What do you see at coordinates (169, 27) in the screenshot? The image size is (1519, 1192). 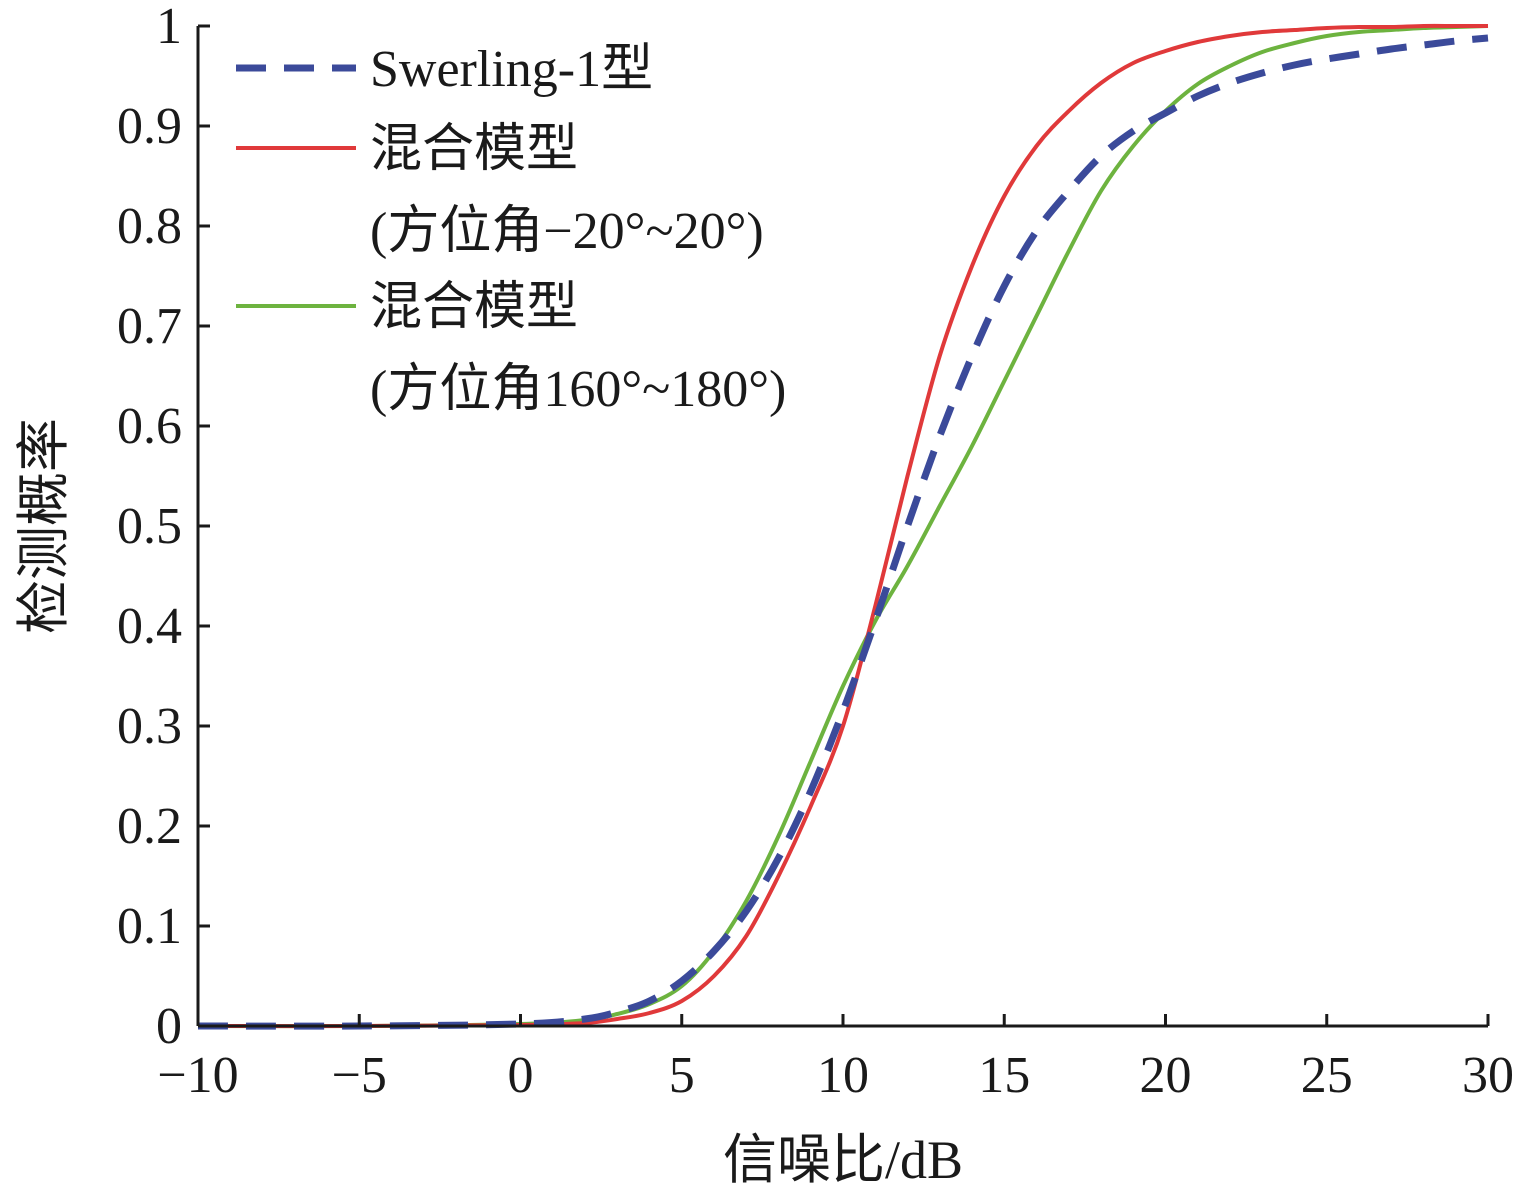 I see `y-tick-label: 1` at bounding box center [169, 27].